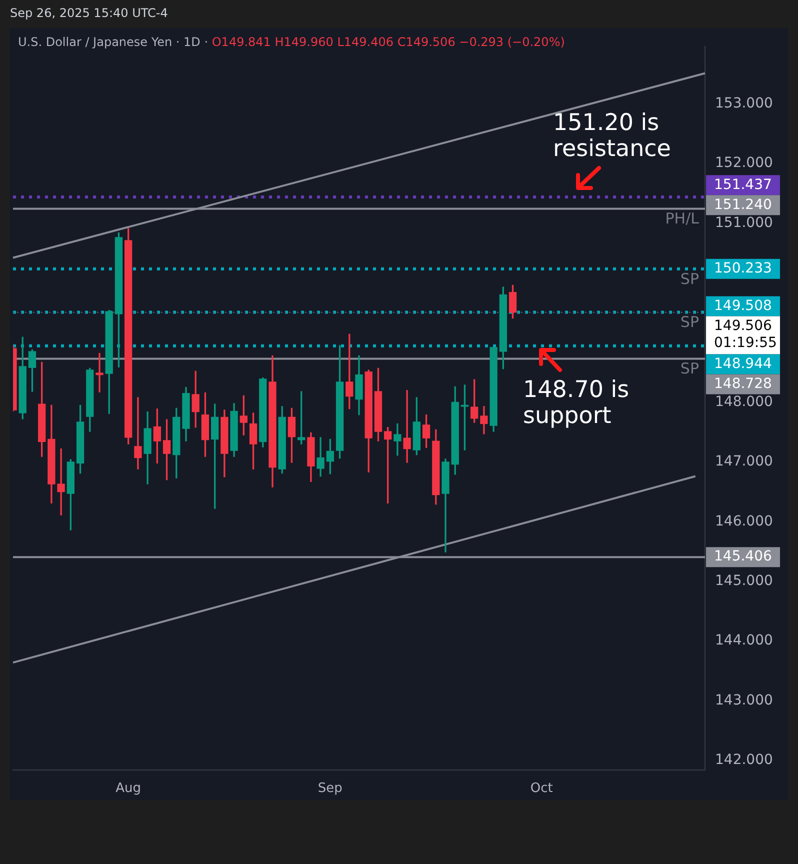  Describe the element at coordinates (743, 326) in the screenshot. I see `text: 149.506` at that location.